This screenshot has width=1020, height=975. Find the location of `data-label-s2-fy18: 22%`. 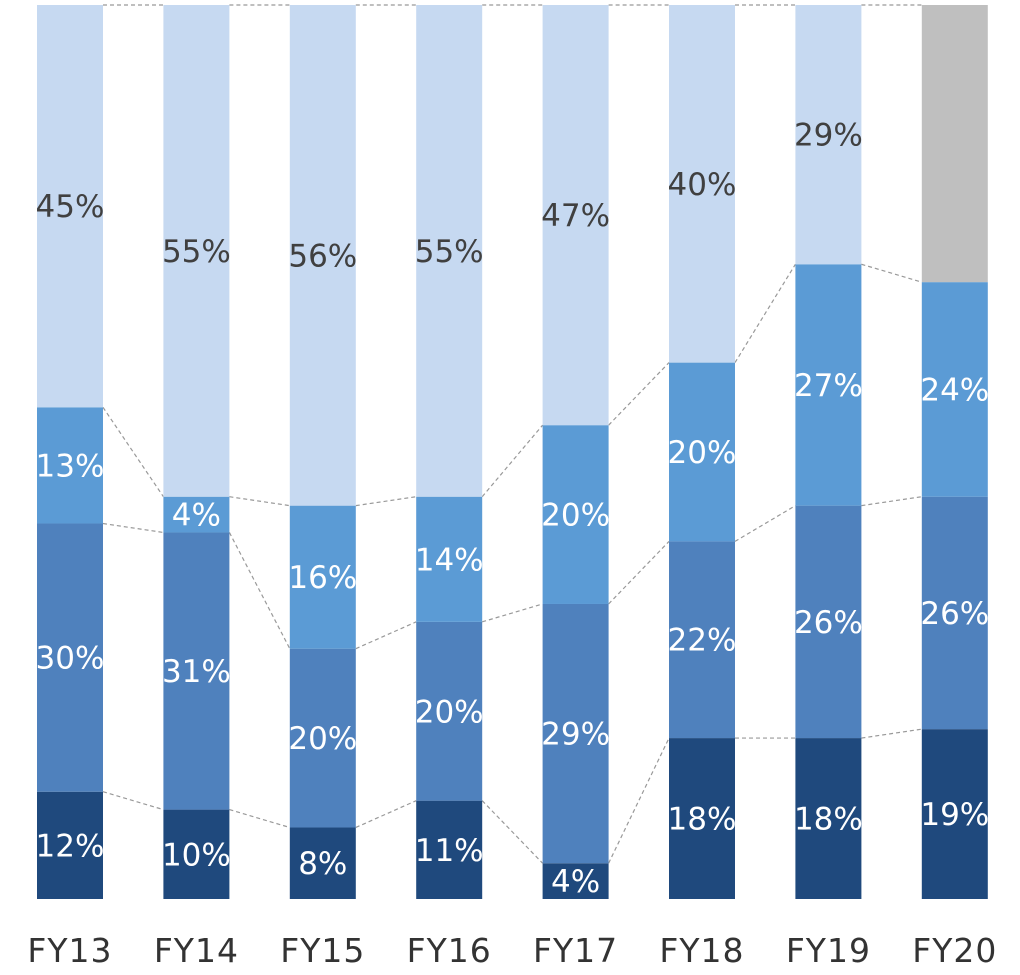

data-label-s2-fy18: 22% is located at coordinates (702, 641).